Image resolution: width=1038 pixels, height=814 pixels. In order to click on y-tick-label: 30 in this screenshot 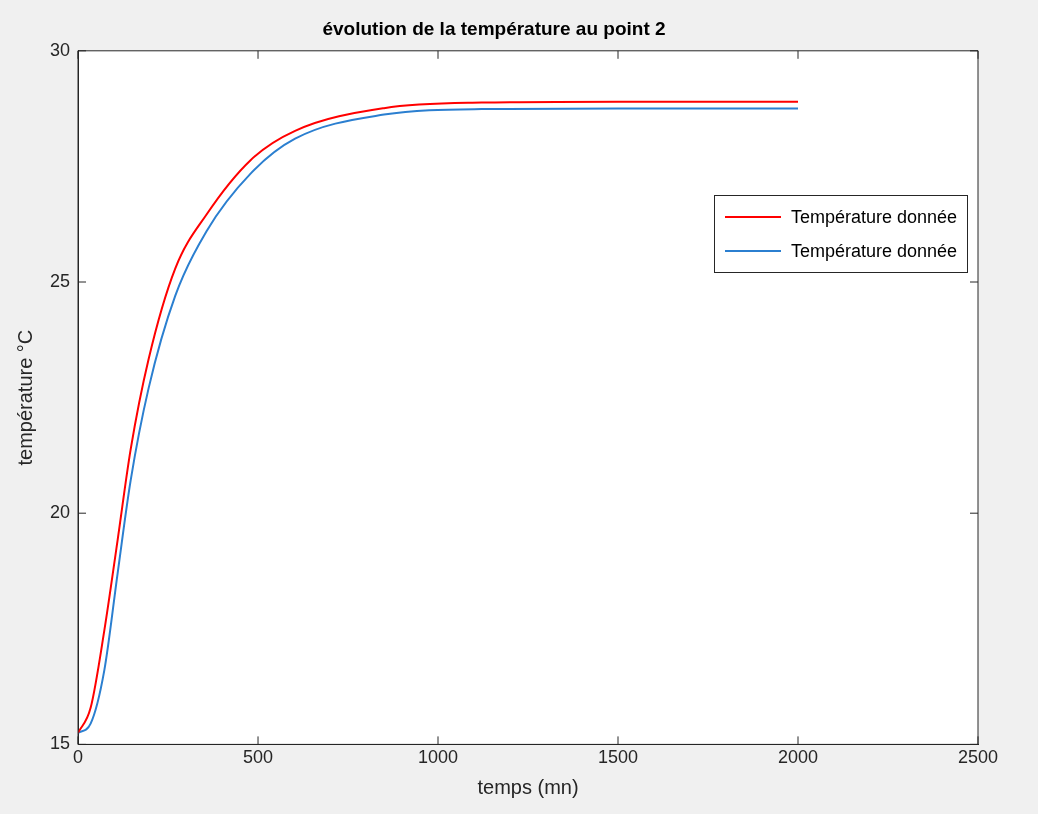, I will do `click(60, 49)`.